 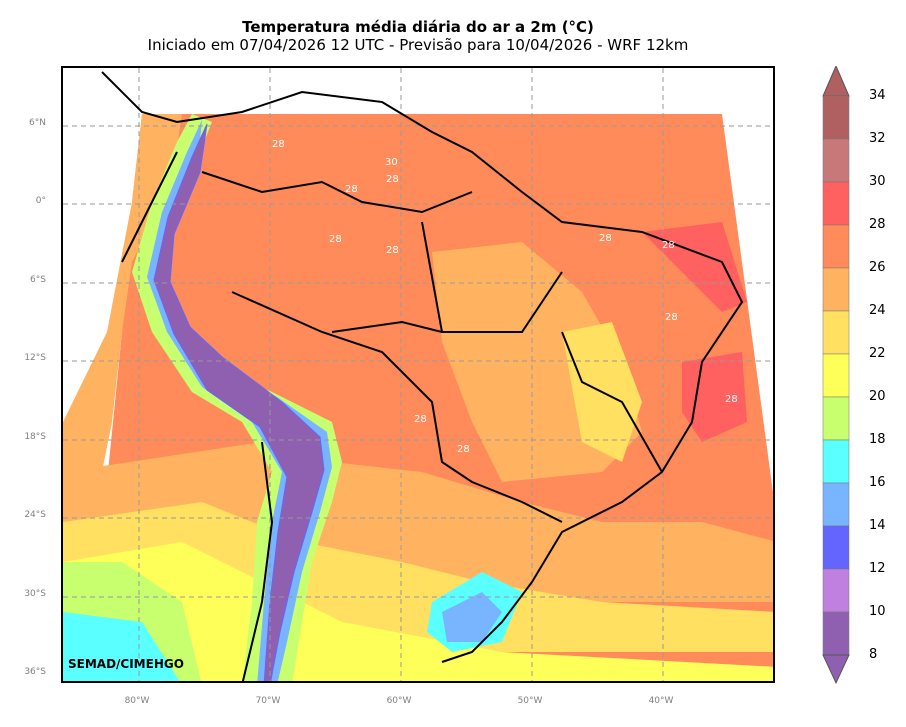 I want to click on colorbar-extend-high, so click(x=836, y=81).